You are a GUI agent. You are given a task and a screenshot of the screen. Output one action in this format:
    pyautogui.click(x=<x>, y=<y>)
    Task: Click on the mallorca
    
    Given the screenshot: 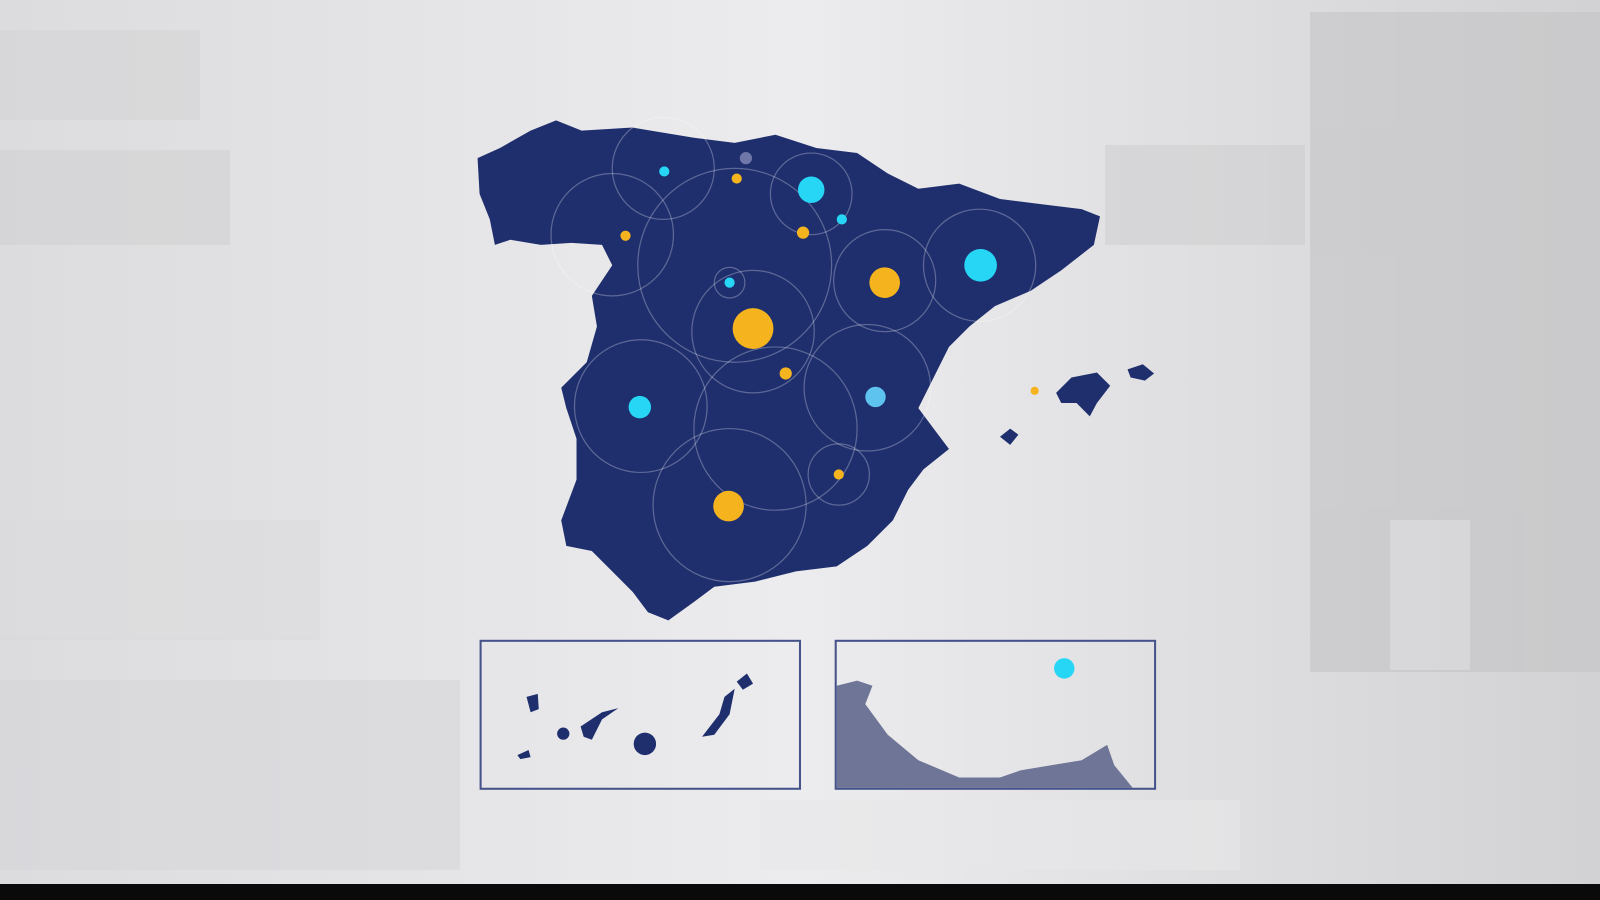 What is the action you would take?
    pyautogui.click(x=1083, y=394)
    